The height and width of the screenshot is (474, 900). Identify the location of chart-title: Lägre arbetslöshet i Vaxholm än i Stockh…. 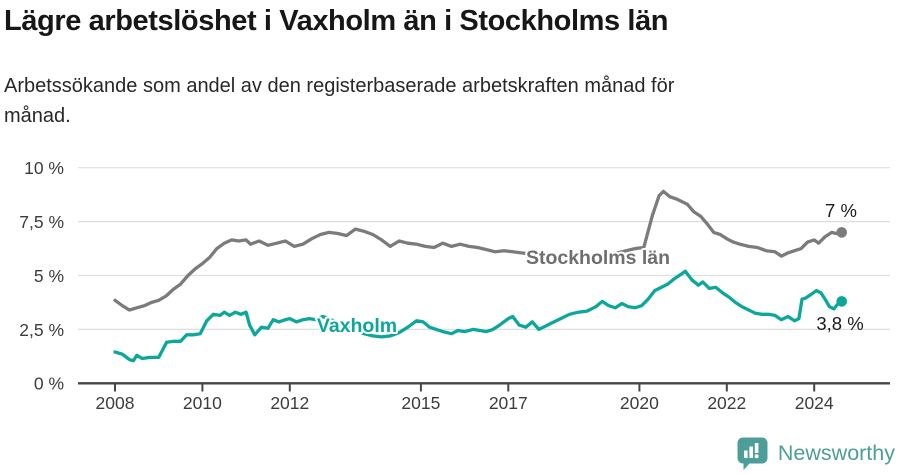
(336, 21).